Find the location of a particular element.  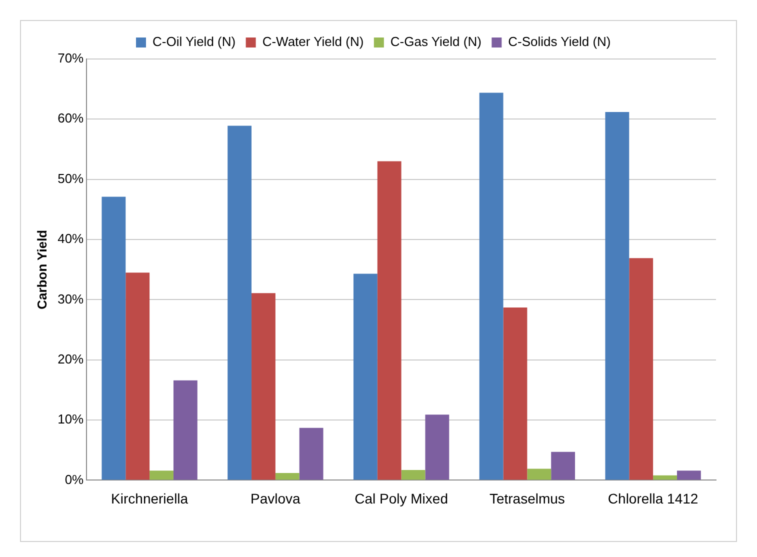

y-axis-title: Carbon Yield is located at coordinates (42, 270).